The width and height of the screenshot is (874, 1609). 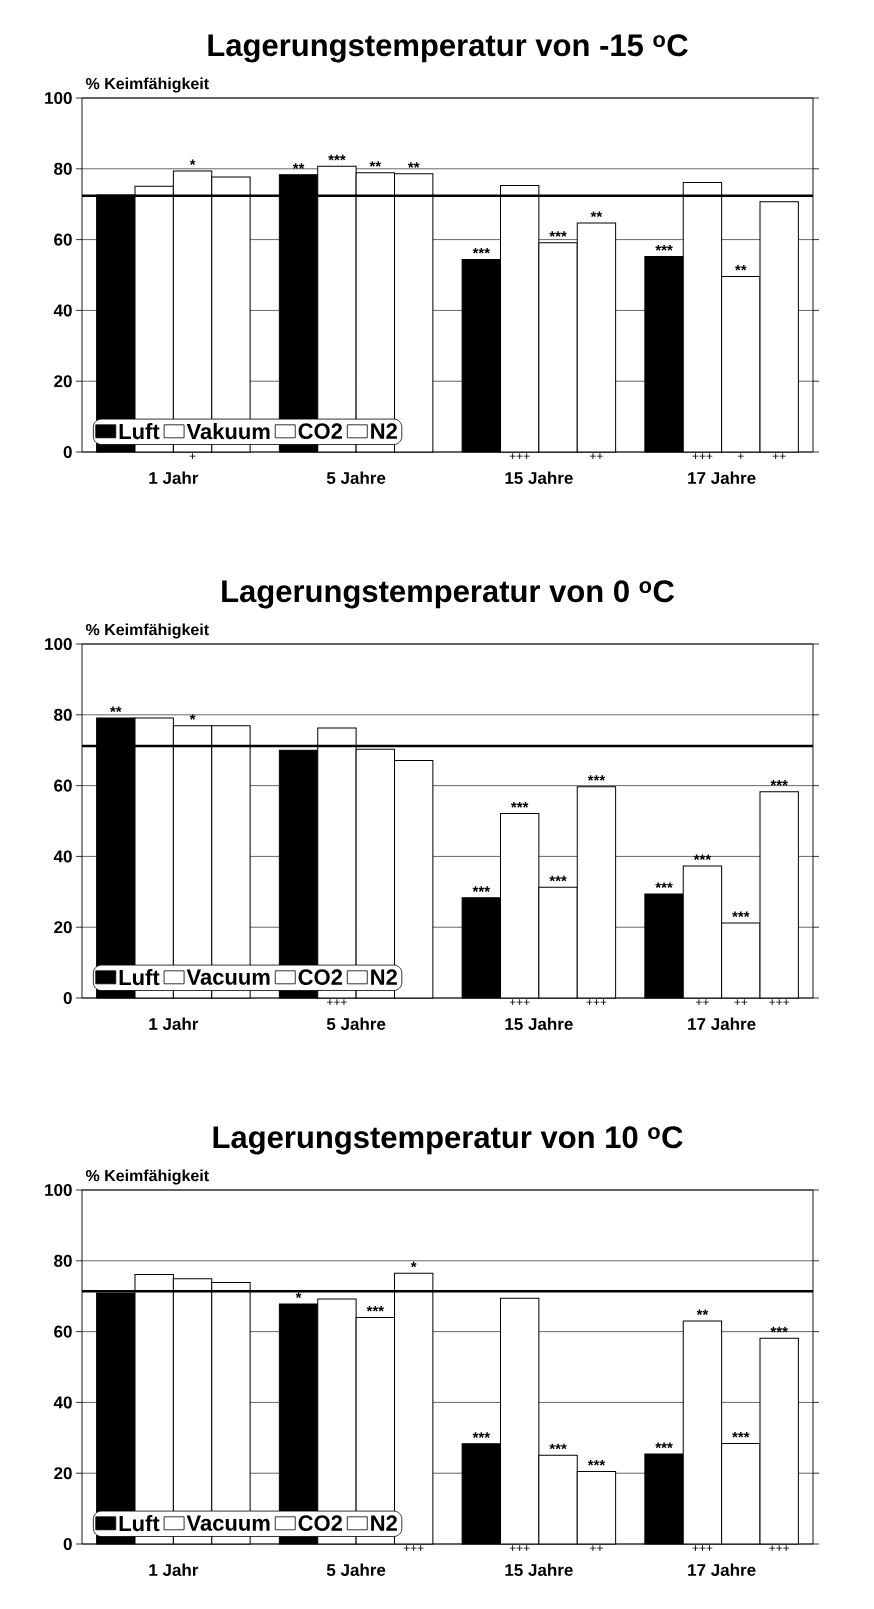 What do you see at coordinates (448, 594) in the screenshot?
I see `chart-title: Lagerungstemperatur von 0 $^{o}$C` at bounding box center [448, 594].